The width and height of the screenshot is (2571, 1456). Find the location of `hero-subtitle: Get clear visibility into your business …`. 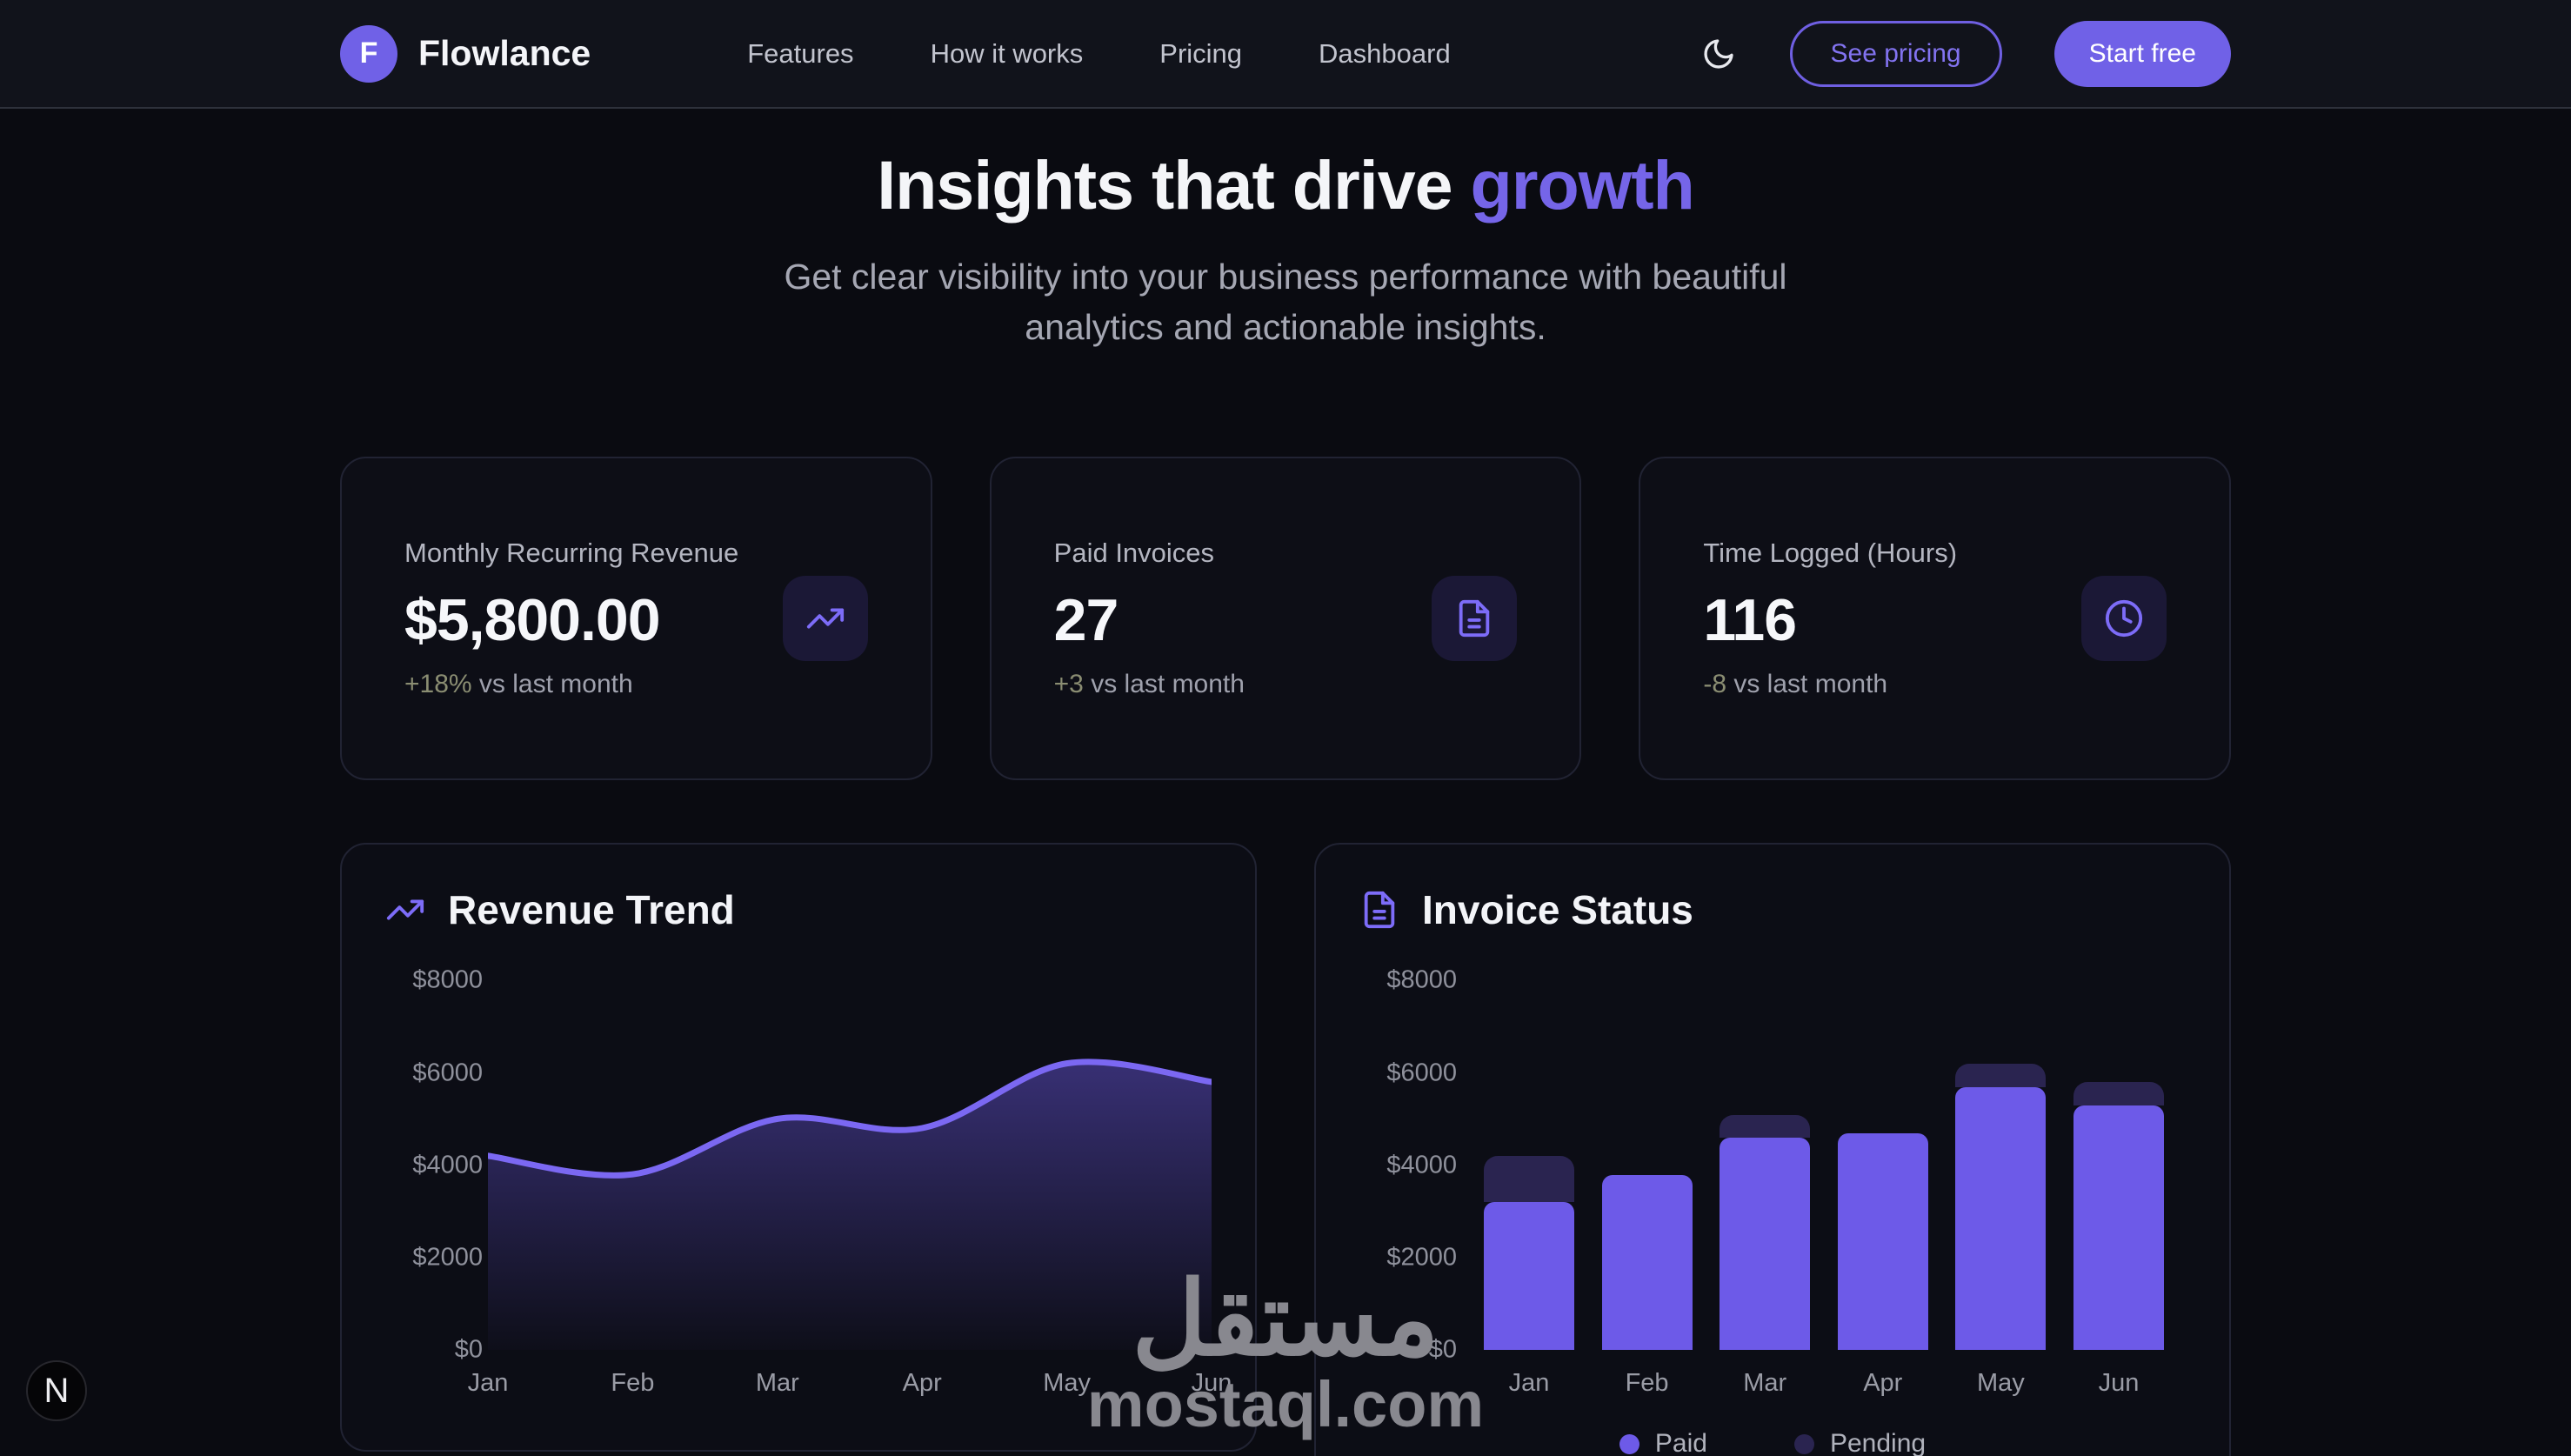

hero-subtitle: Get clear visibility into your business … is located at coordinates (1285, 302).